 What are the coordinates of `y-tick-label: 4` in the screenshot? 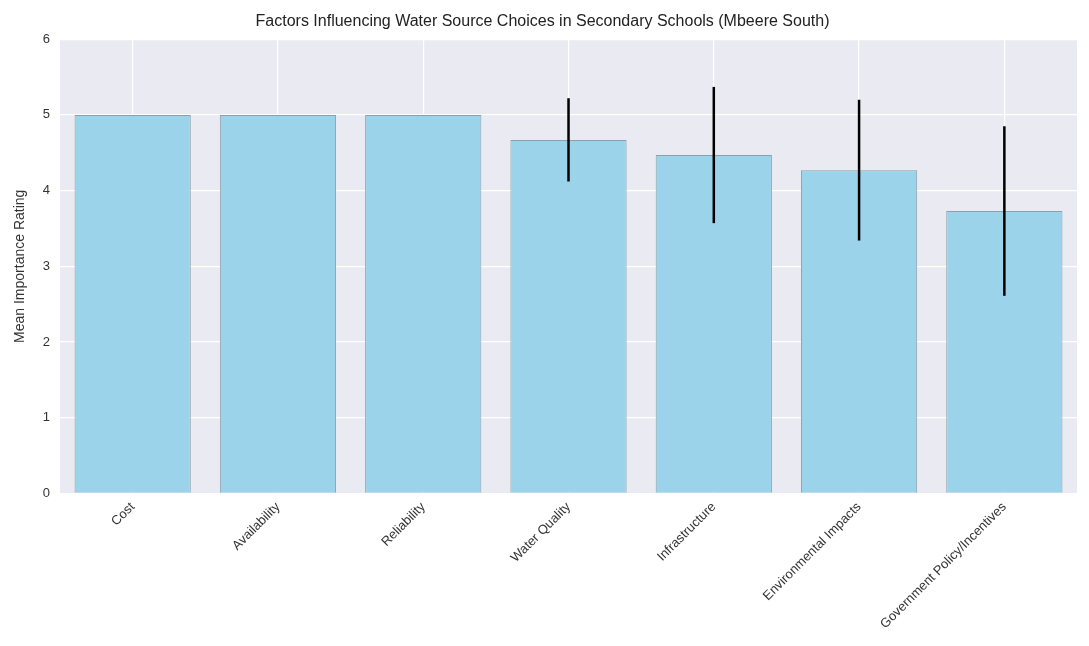 It's located at (46, 190).